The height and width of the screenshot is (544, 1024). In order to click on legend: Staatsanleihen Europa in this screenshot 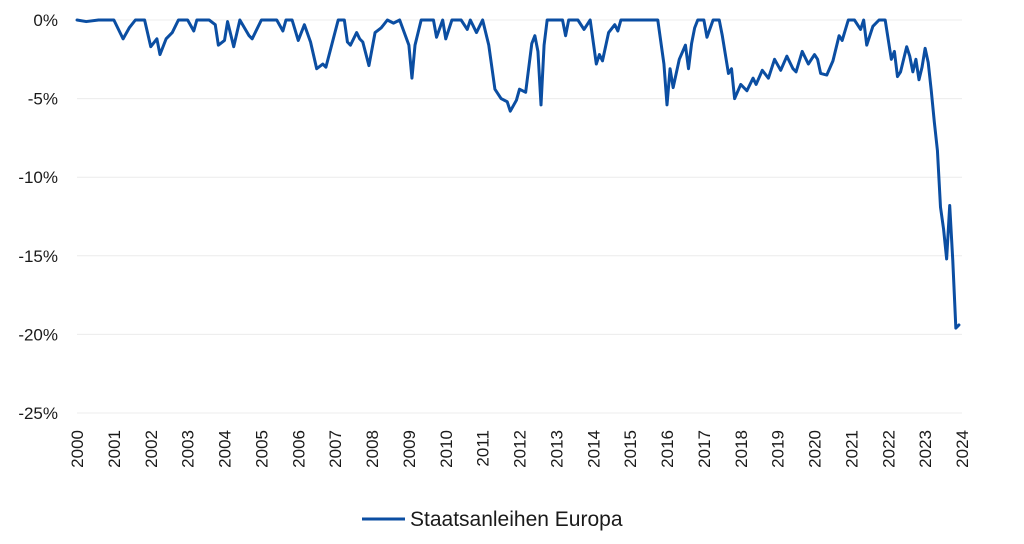, I will do `click(492, 519)`.